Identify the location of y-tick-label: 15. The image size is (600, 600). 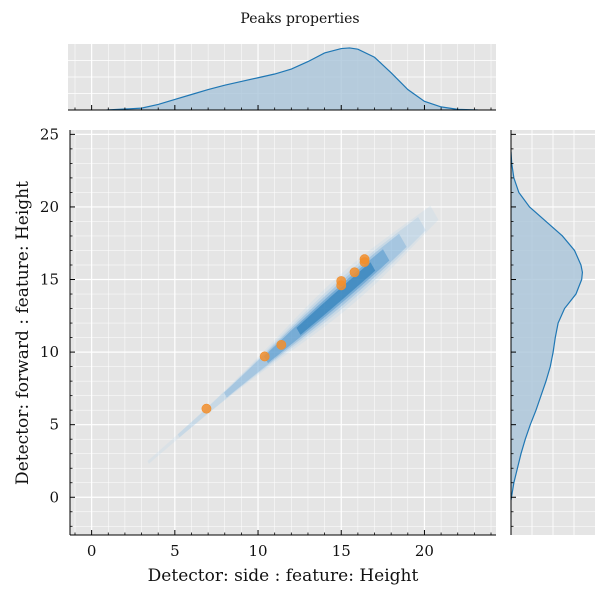
(49, 280).